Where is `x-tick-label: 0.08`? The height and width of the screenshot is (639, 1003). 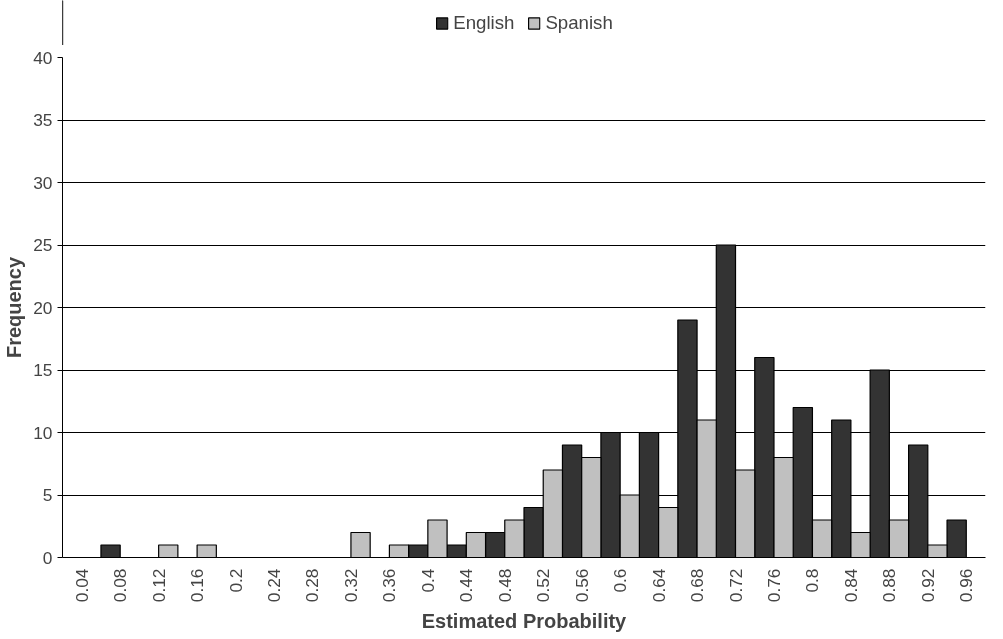 x-tick-label: 0.08 is located at coordinates (120, 585).